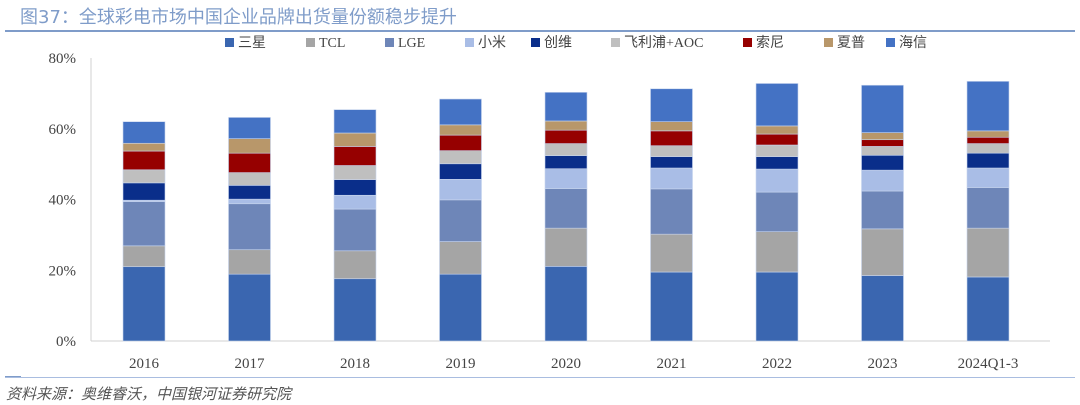 The width and height of the screenshot is (1080, 405). Describe the element at coordinates (355, 364) in the screenshot. I see `x-tick-label: 2018` at that location.